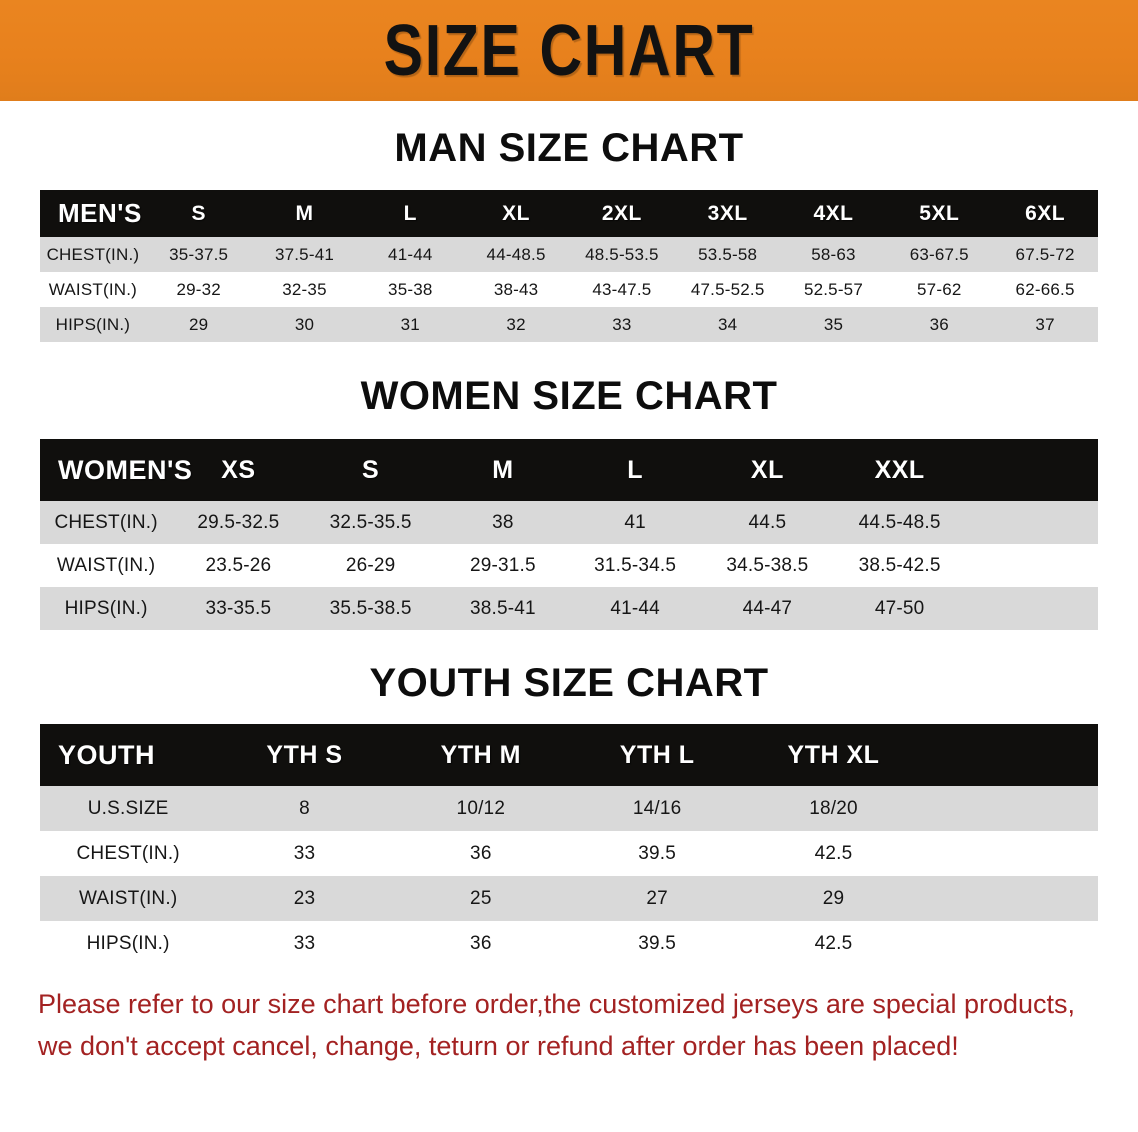  I want to click on column-header-yth-m: YTH M, so click(480, 755).